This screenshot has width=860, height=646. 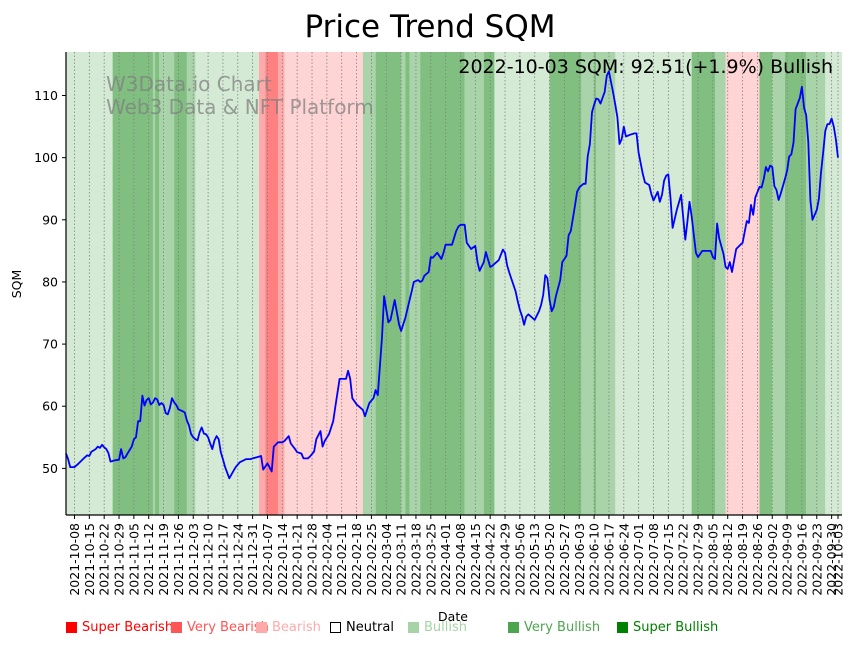 What do you see at coordinates (240, 107) in the screenshot?
I see `watermark-line-2: Web3 Data & NFT Platform` at bounding box center [240, 107].